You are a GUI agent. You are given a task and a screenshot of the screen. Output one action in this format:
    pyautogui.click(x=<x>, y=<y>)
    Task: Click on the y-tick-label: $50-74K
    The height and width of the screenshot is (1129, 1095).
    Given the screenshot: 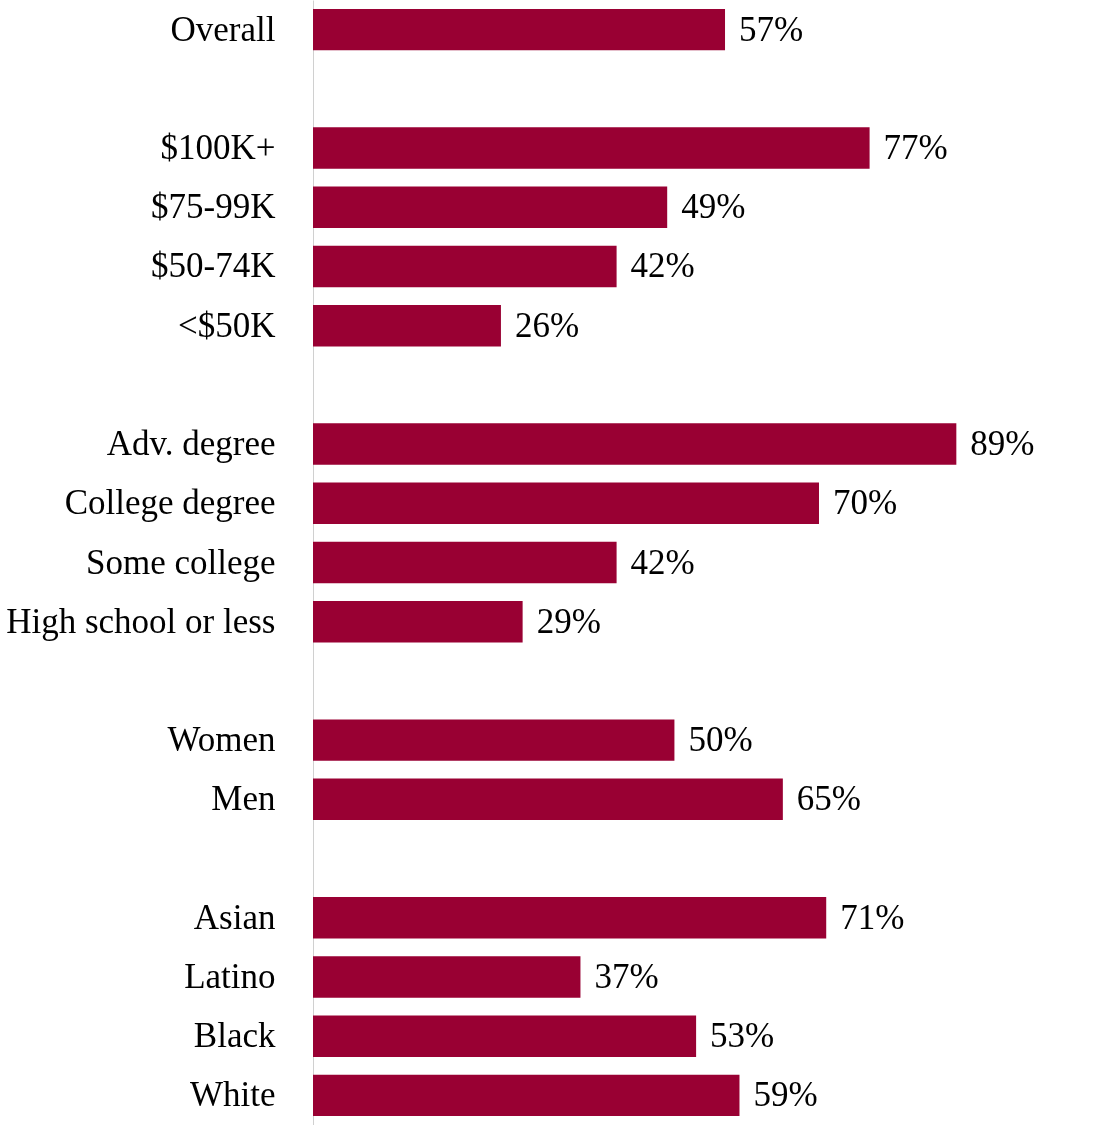 What is the action you would take?
    pyautogui.click(x=213, y=266)
    